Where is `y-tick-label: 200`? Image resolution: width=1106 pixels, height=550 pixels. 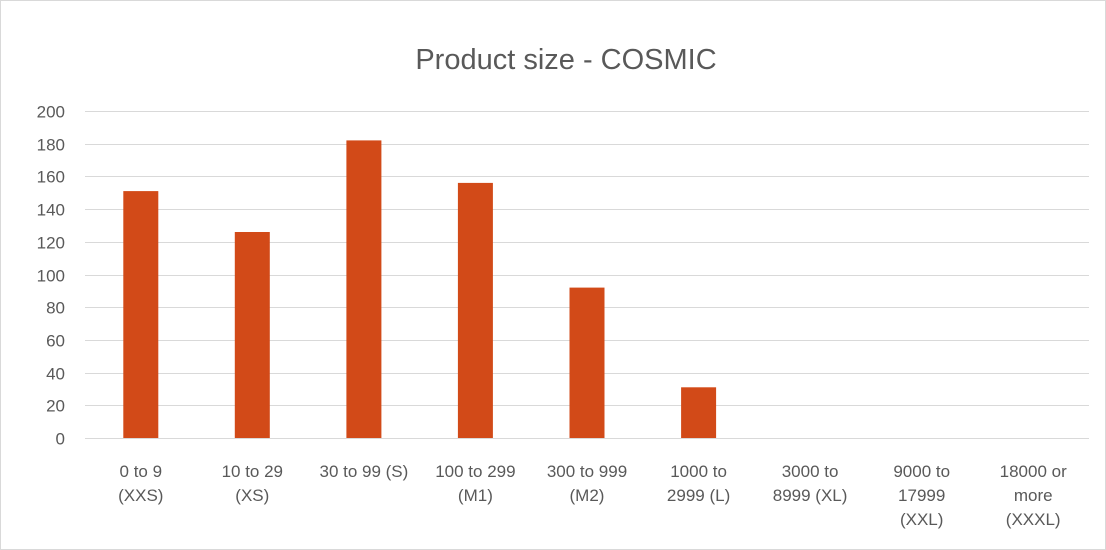 y-tick-label: 200 is located at coordinates (51, 112).